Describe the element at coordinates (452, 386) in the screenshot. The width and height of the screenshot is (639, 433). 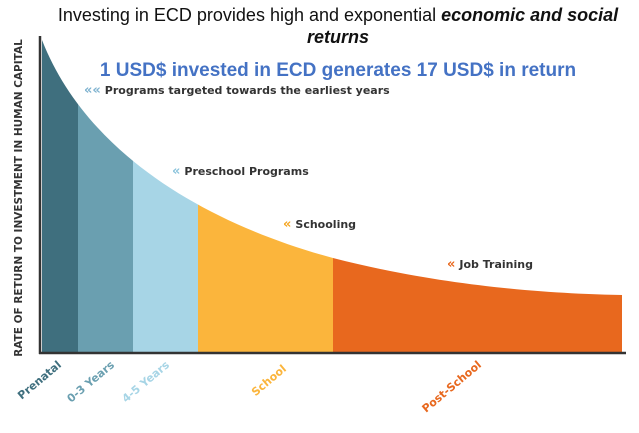
I see `stage-label: Post-School` at that location.